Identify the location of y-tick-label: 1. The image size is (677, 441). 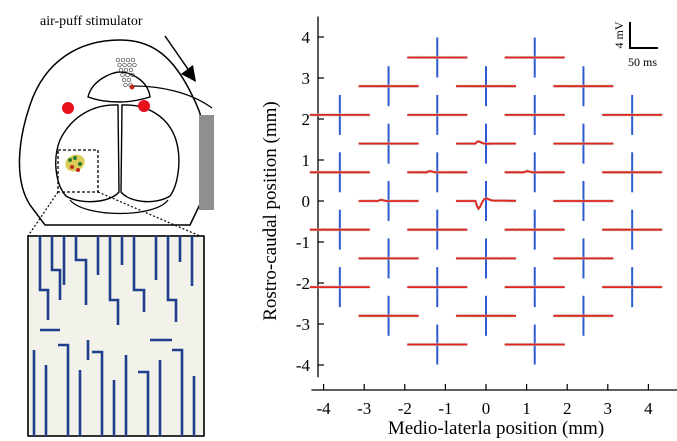
(306, 160).